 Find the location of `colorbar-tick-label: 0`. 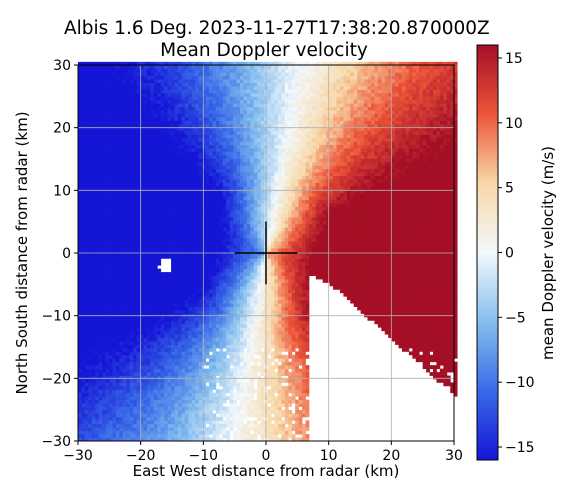

colorbar-tick-label: 0 is located at coordinates (509, 254).